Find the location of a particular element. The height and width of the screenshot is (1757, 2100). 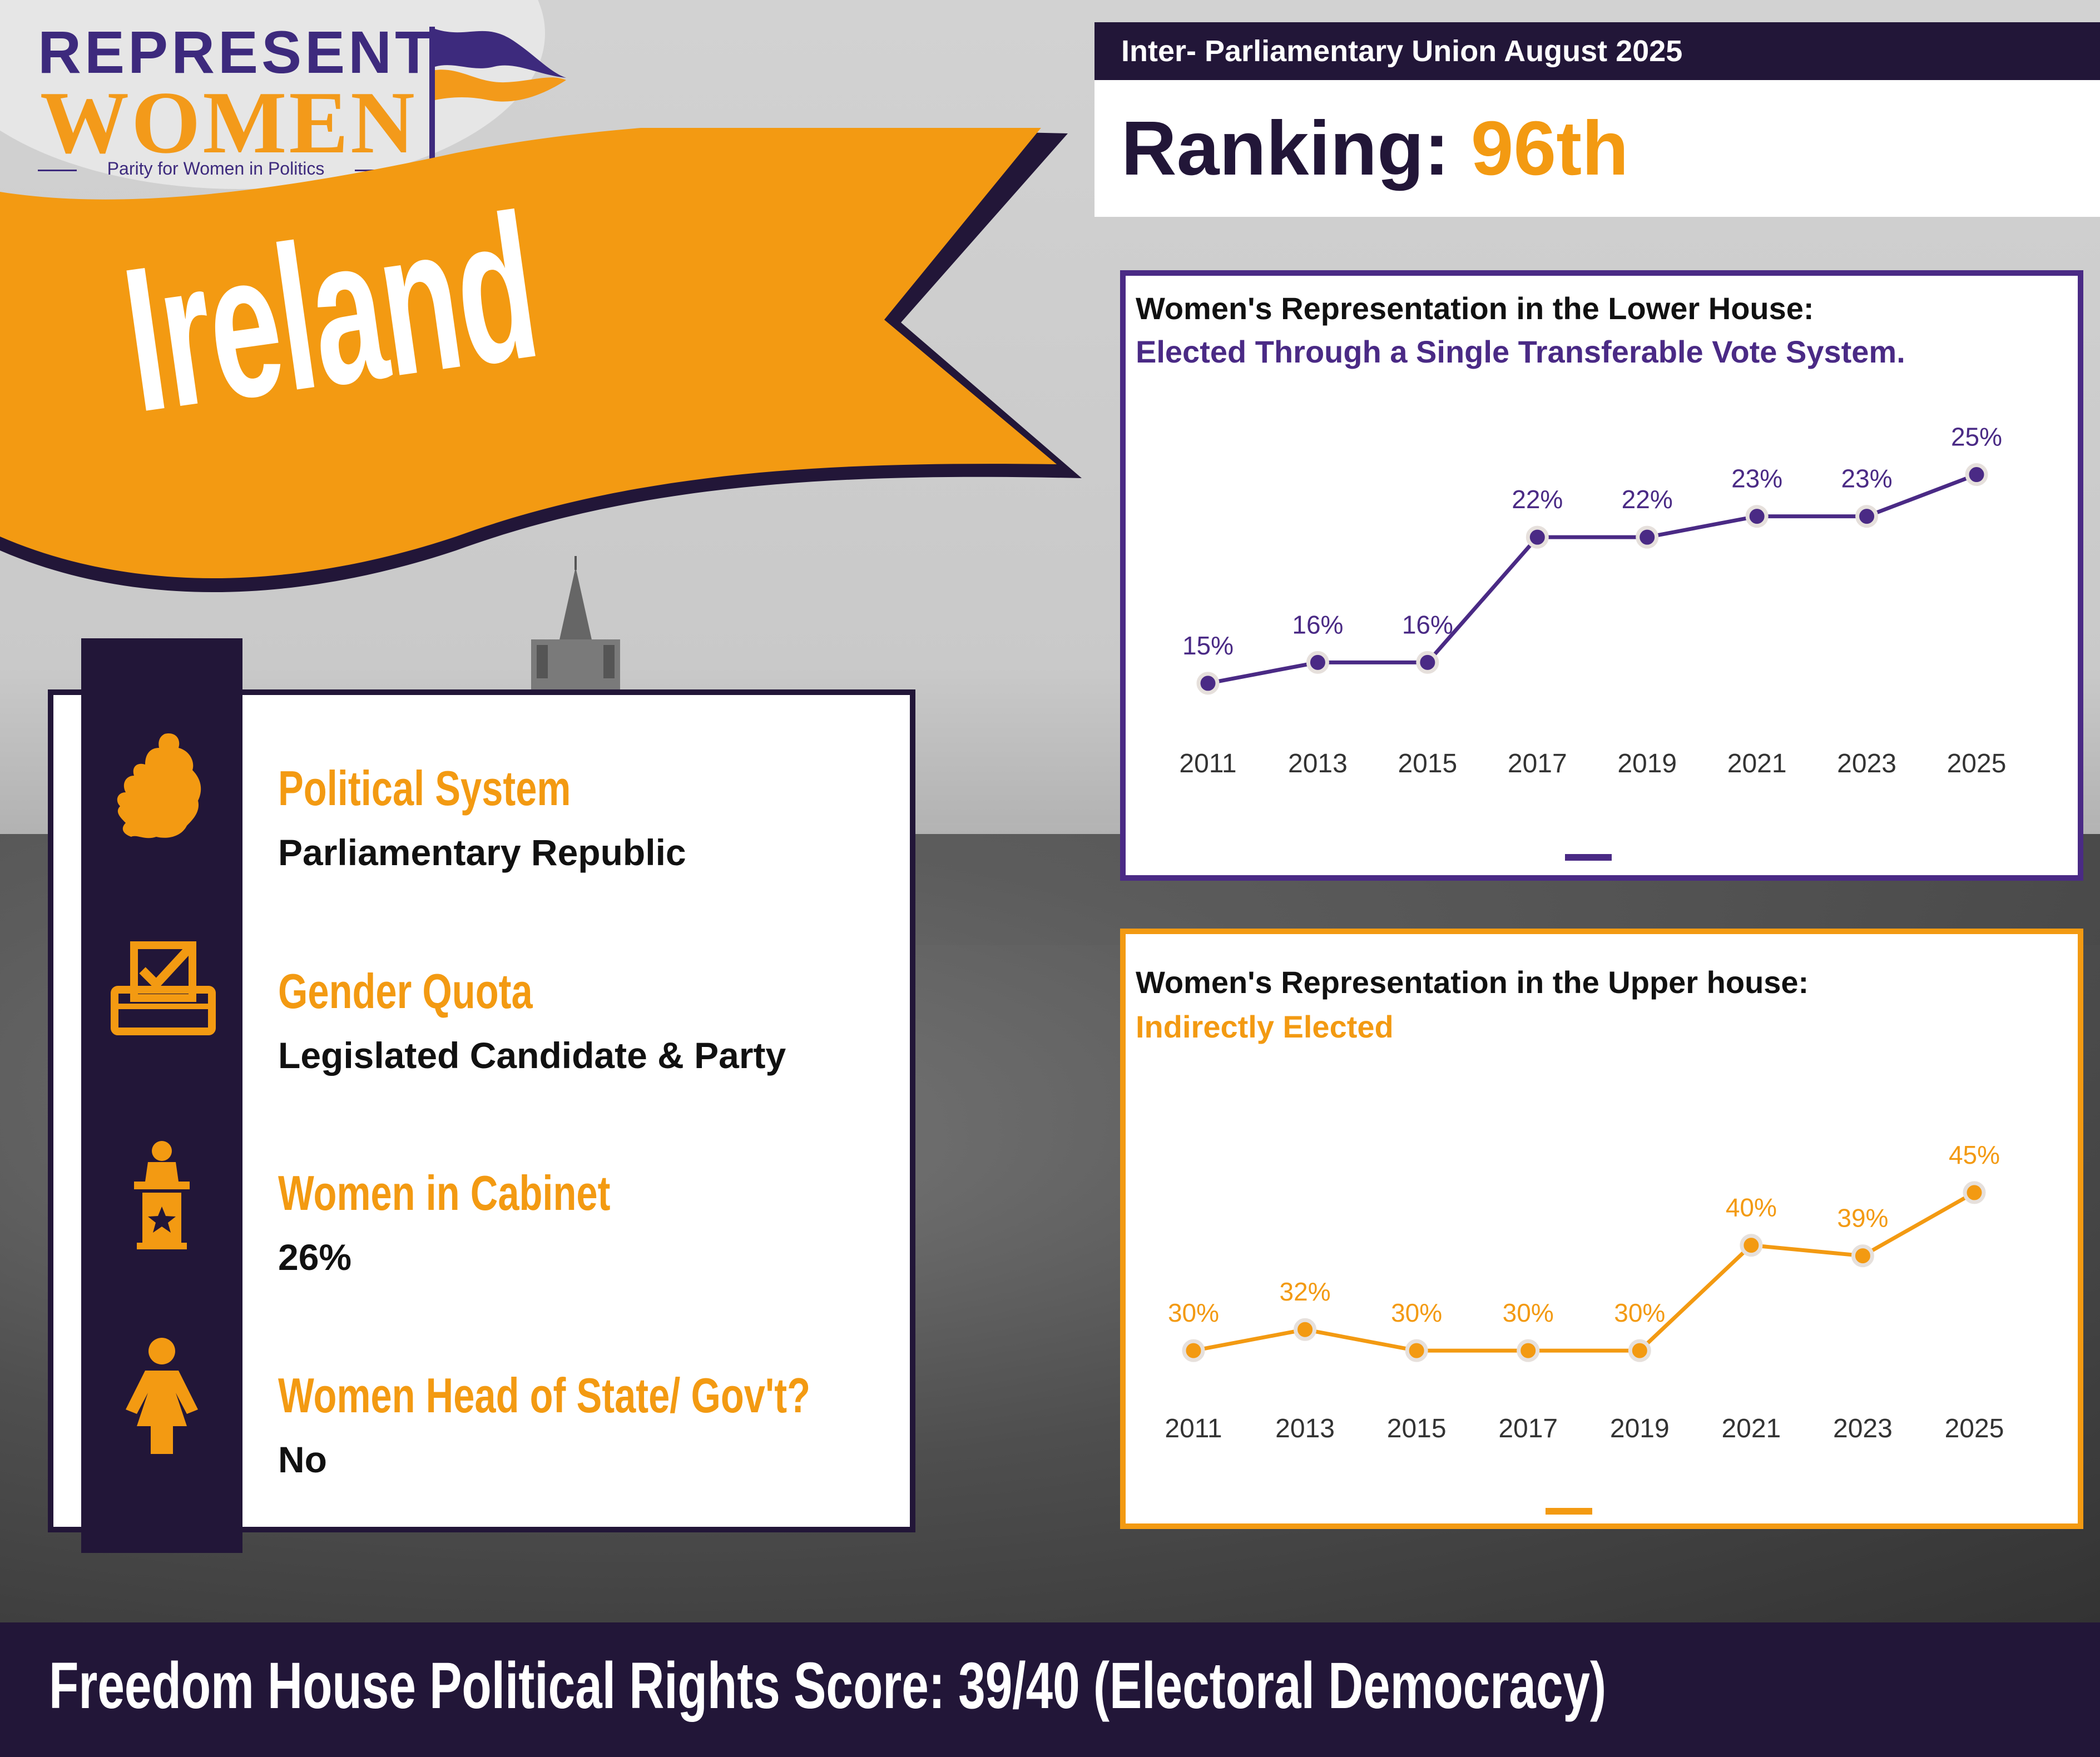

ranking-value: 96th is located at coordinates (1549, 148).